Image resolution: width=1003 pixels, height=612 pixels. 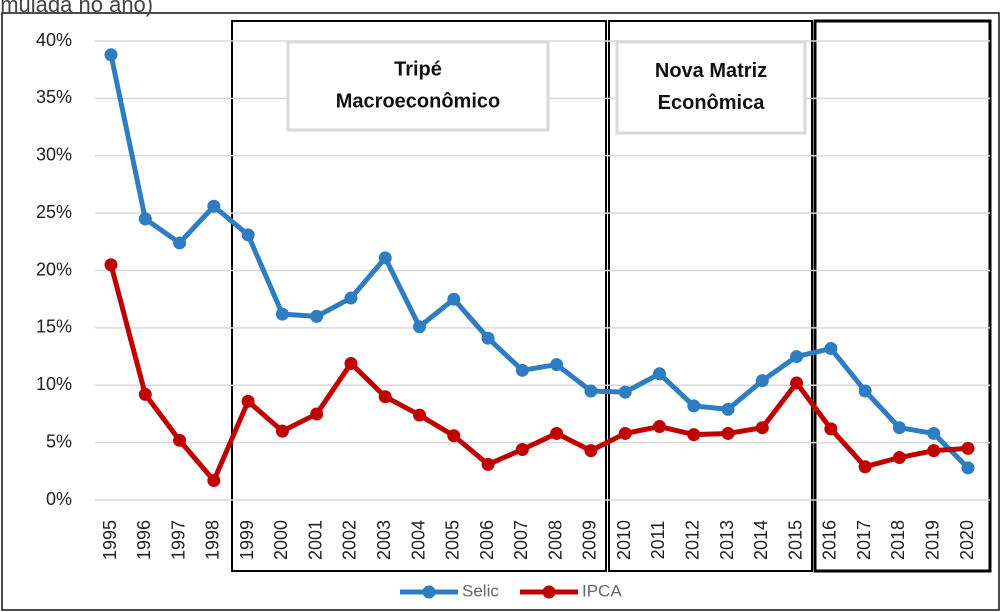 I want to click on x-tick-label: 2012, so click(x=693, y=540).